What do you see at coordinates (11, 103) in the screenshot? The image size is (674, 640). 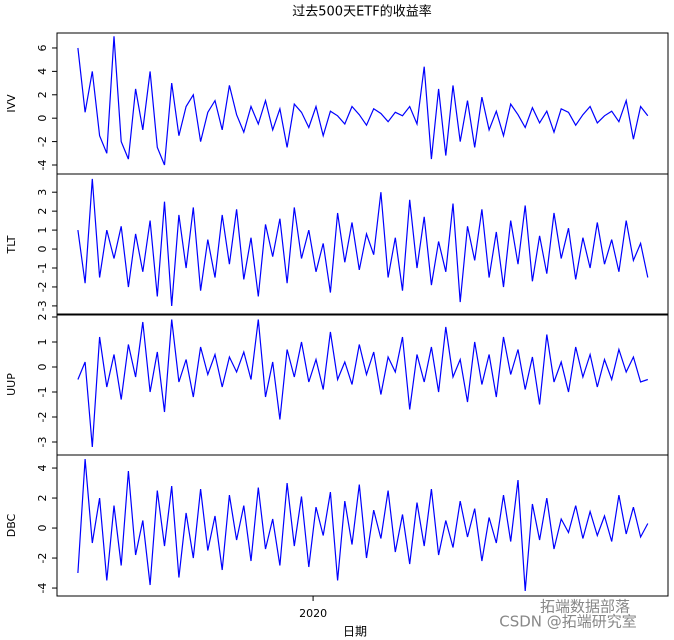 I see `y-axis-label: IVV` at bounding box center [11, 103].